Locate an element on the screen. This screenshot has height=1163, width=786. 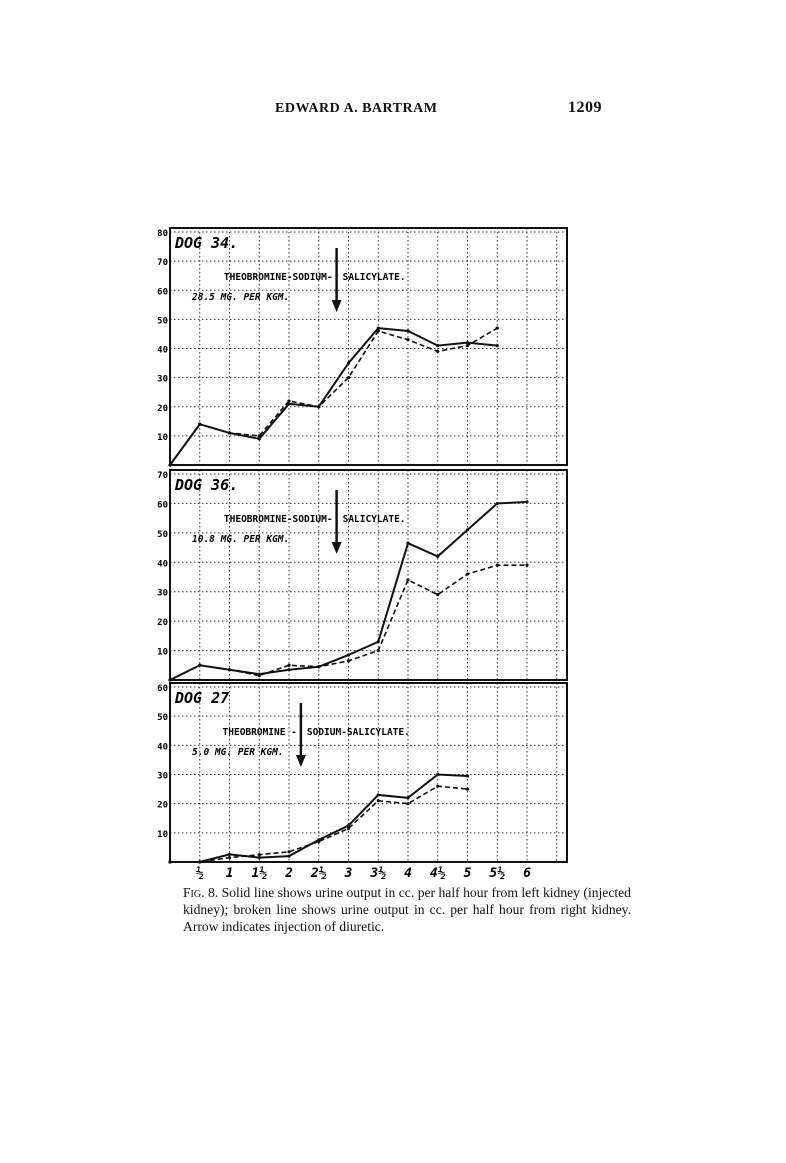
x-tick-label: 6 is located at coordinates (527, 873).